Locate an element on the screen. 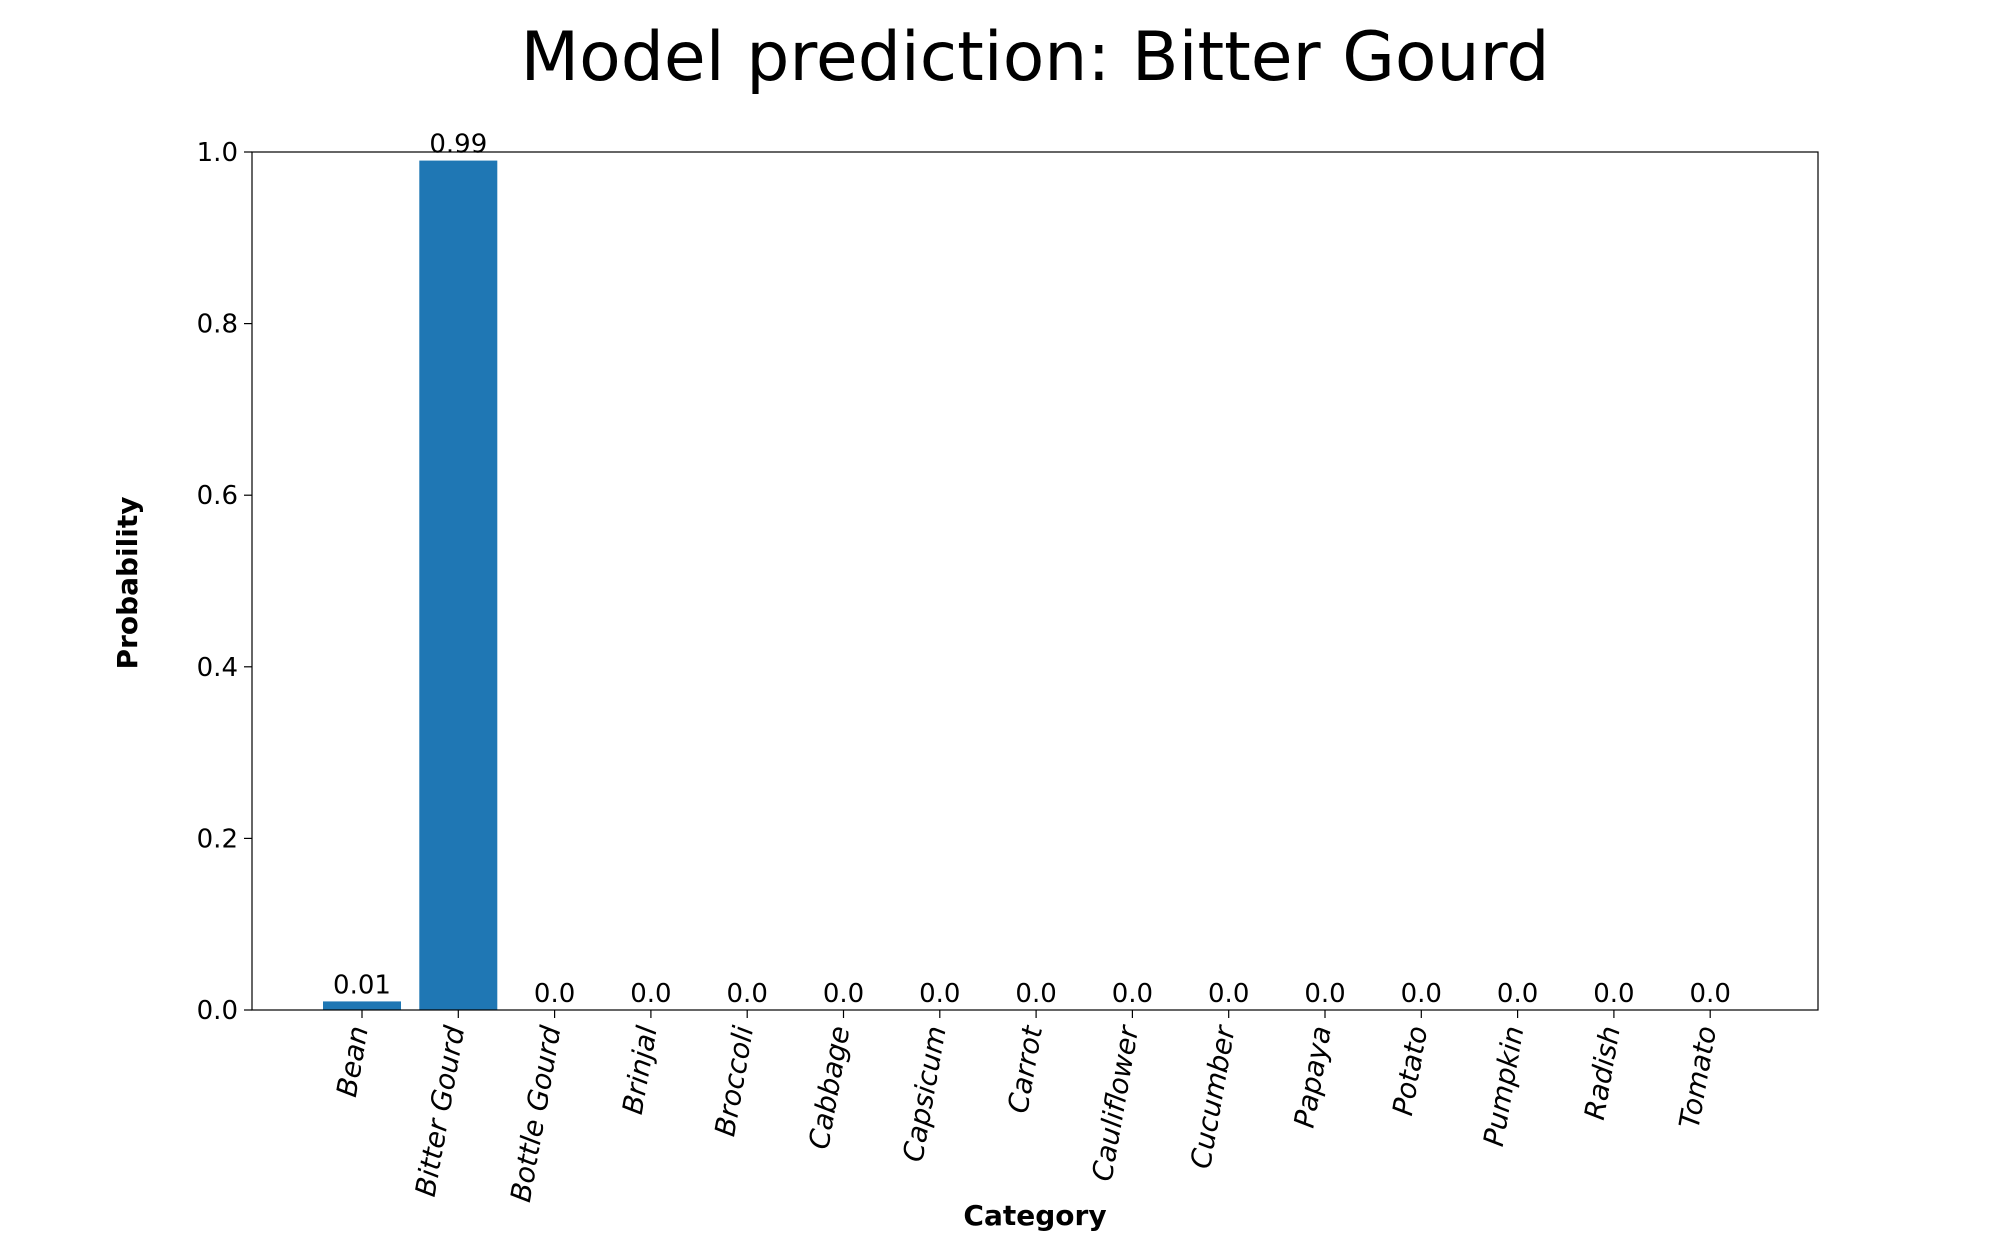  x-tick-label: Cucumber is located at coordinates (1213, 1096).